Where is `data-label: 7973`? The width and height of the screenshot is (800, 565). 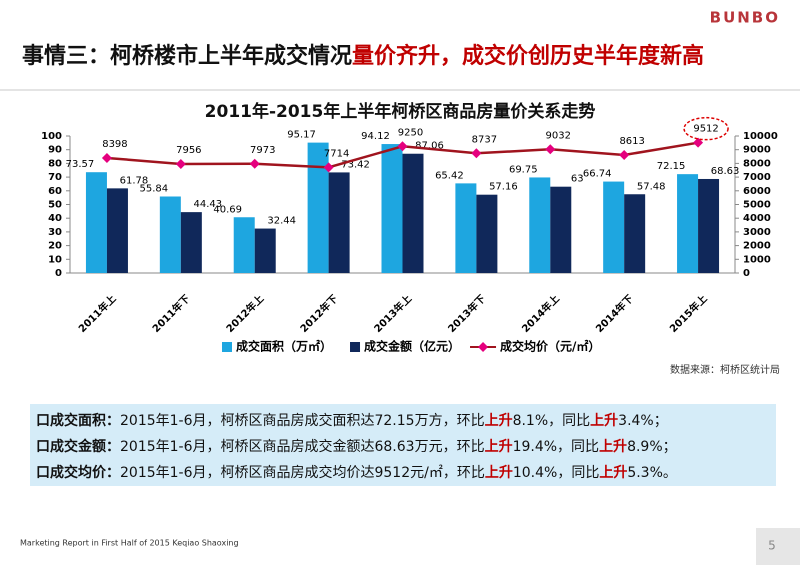 data-label: 7973 is located at coordinates (262, 150).